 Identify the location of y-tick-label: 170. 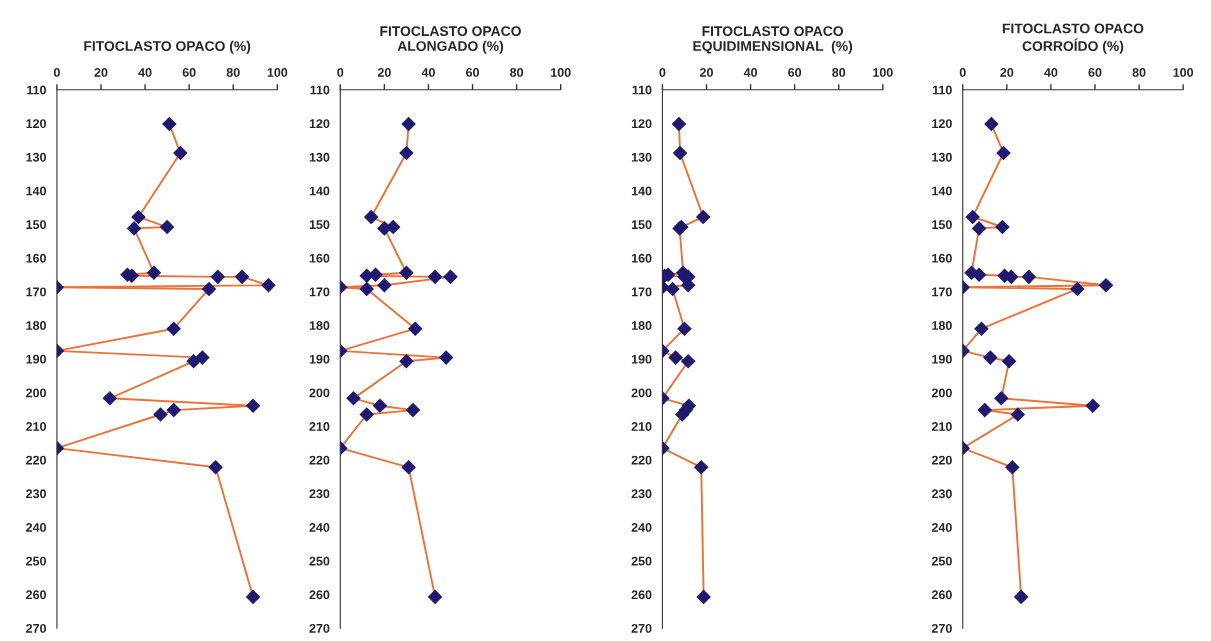
(942, 292).